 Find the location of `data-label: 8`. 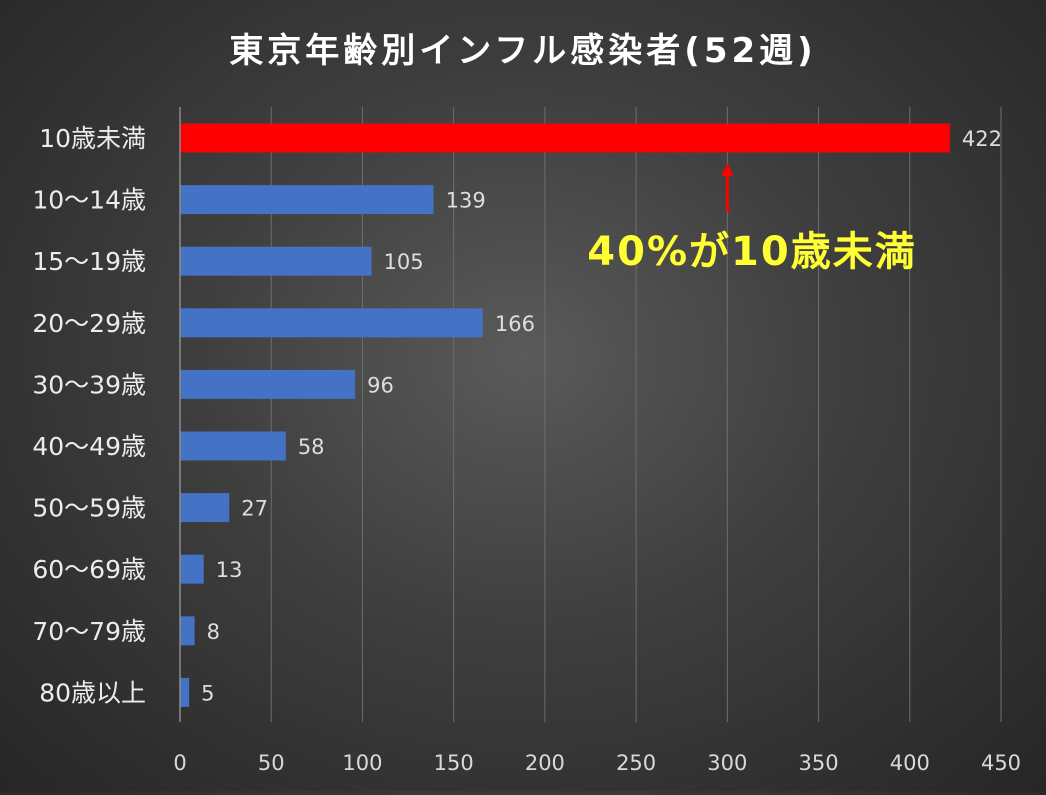

data-label: 8 is located at coordinates (213, 632).